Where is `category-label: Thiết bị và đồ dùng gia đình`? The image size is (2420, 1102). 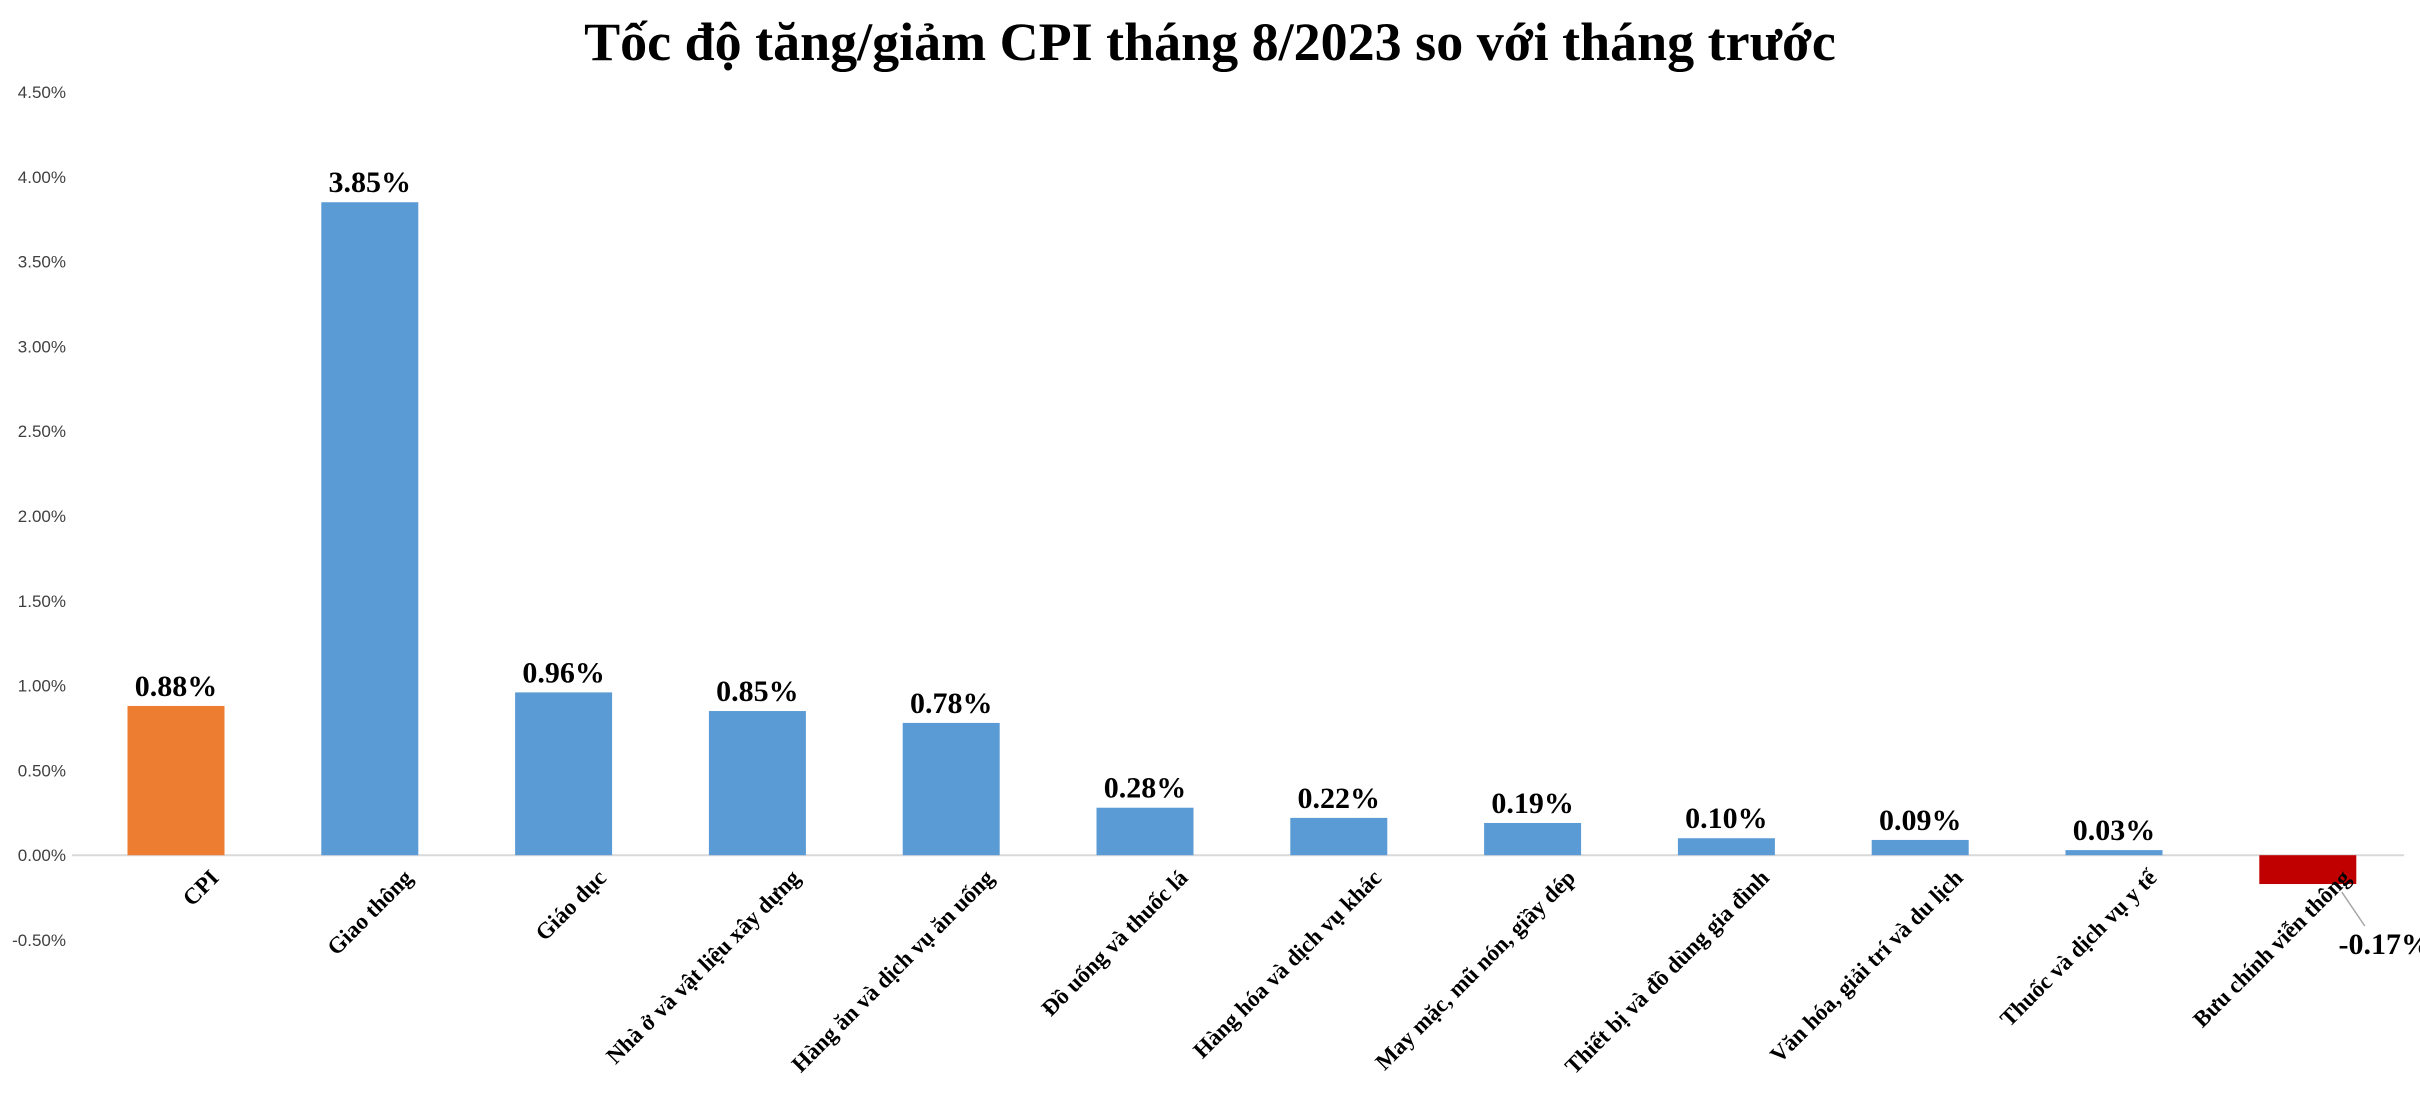 category-label: Thiết bị và đồ dùng gia đình is located at coordinates (1667, 972).